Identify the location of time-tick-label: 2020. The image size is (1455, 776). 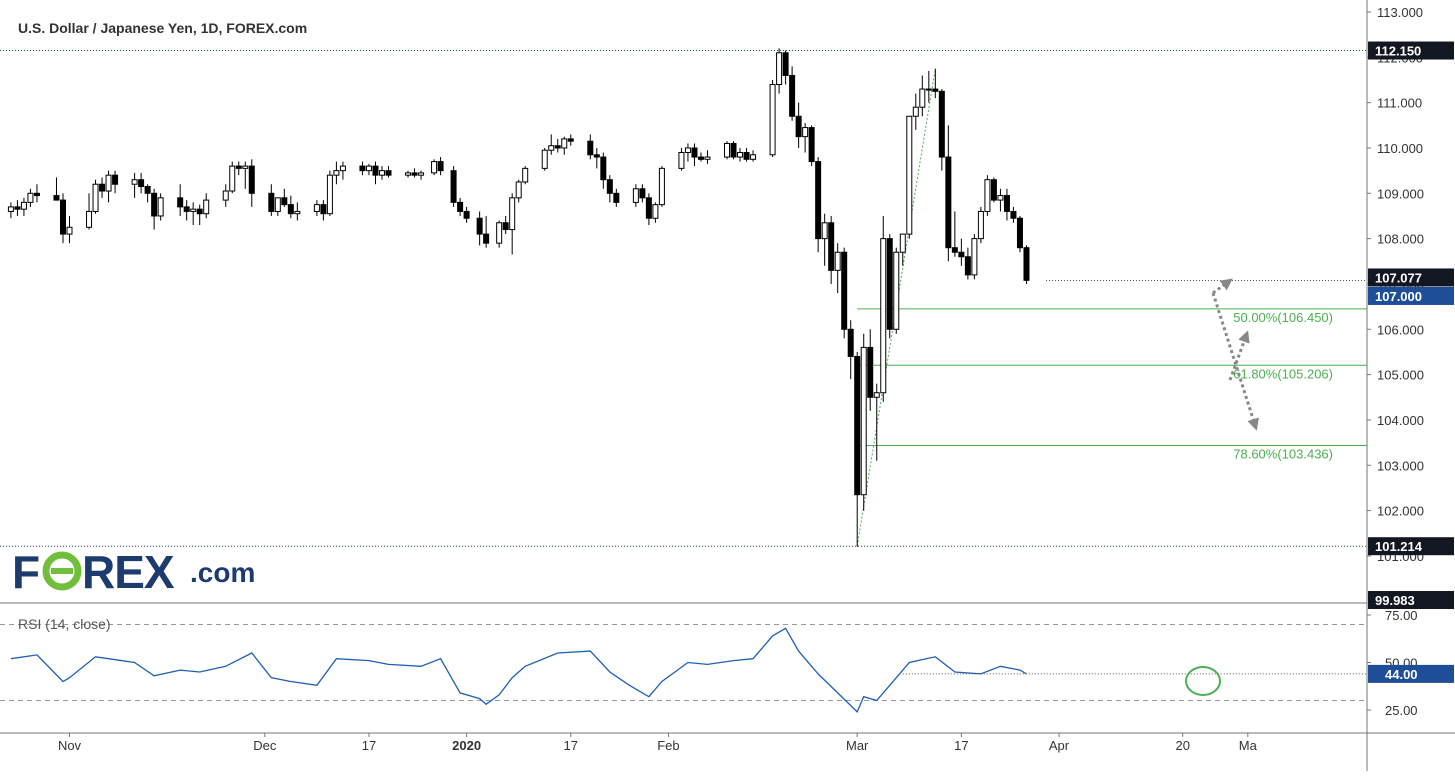
(466, 745).